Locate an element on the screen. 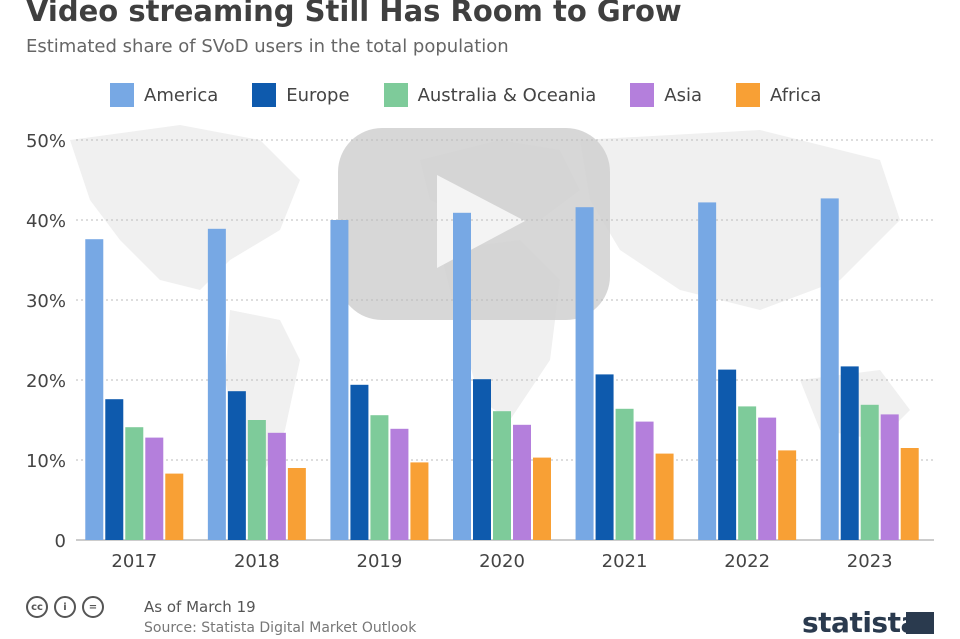 Image resolution: width=960 pixels, height=639 pixels. bar-asia-2022 is located at coordinates (767, 478).